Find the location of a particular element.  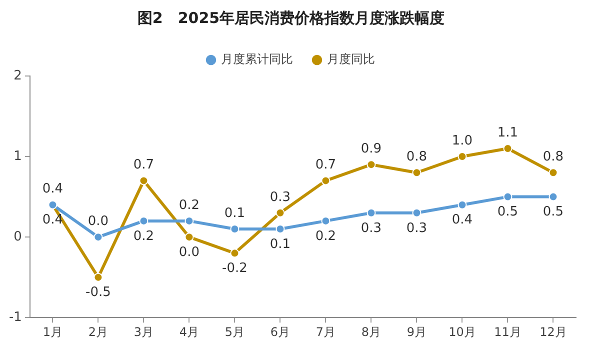

y-tick-label: 2 is located at coordinates (18, 76).